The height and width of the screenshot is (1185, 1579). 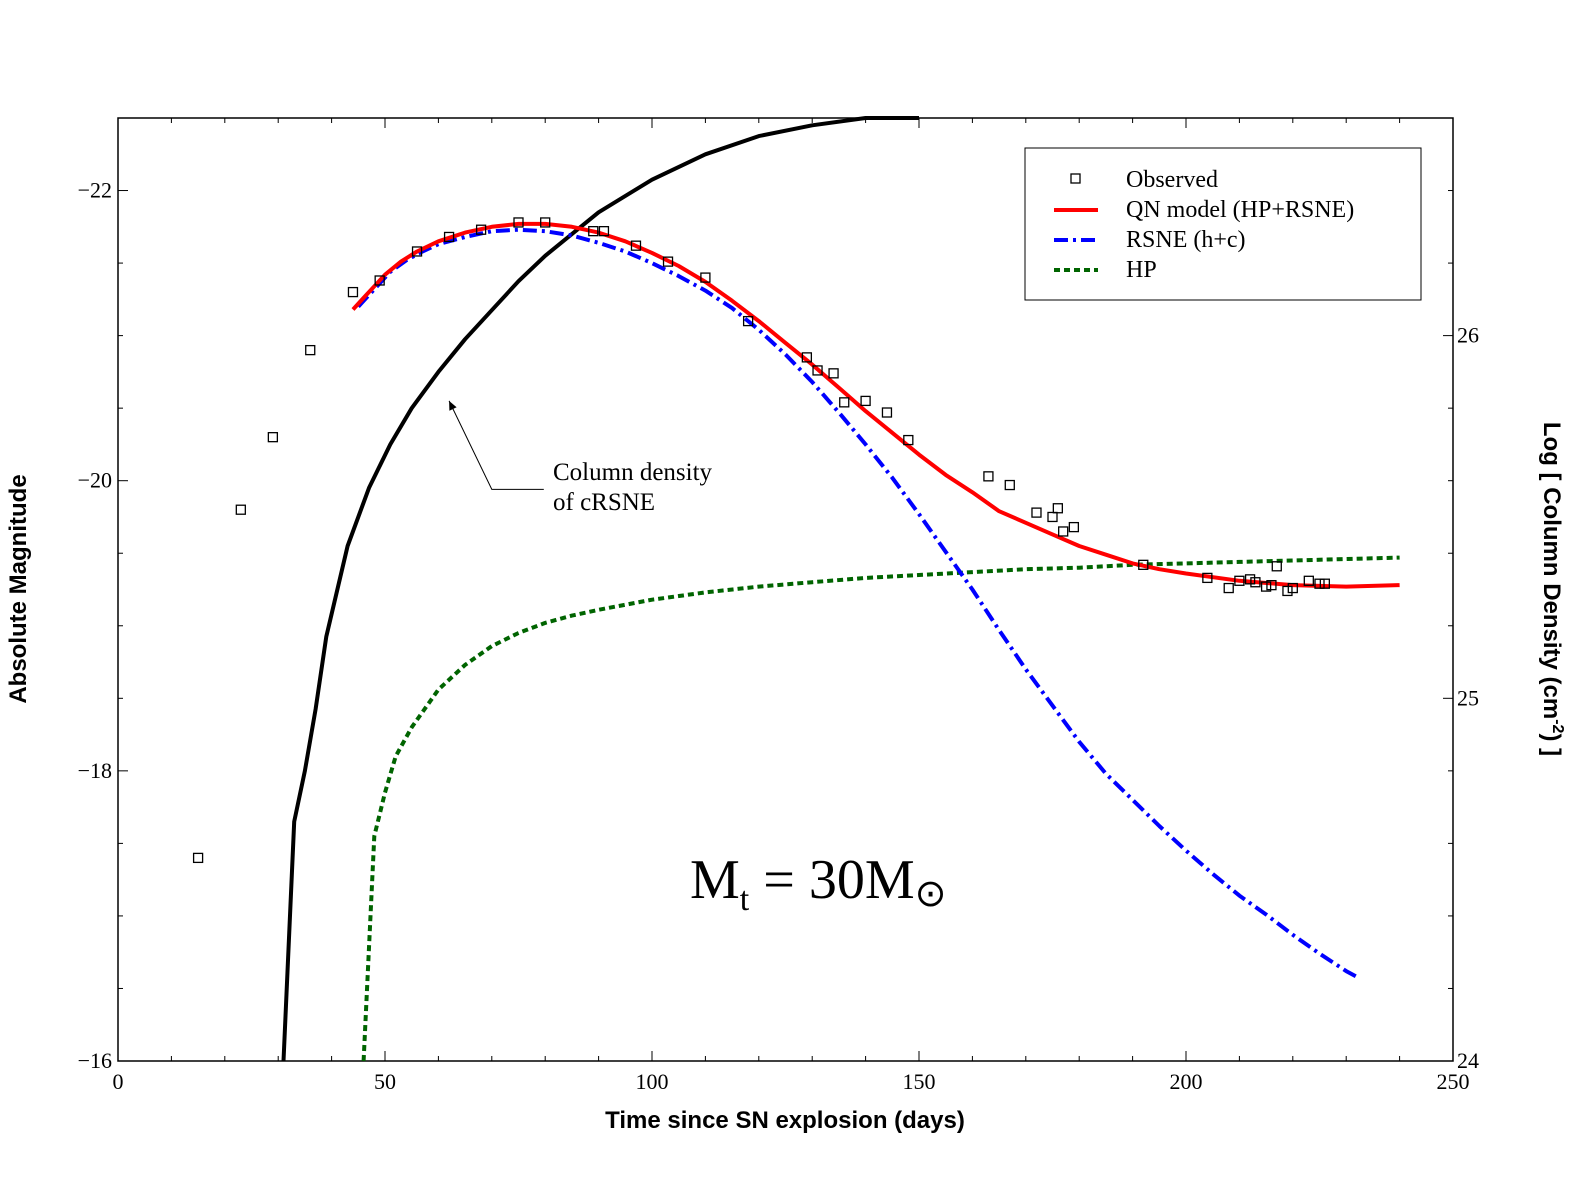 What do you see at coordinates (1186, 240) in the screenshot?
I see `legend-label-rsne: RSNE (h+c)` at bounding box center [1186, 240].